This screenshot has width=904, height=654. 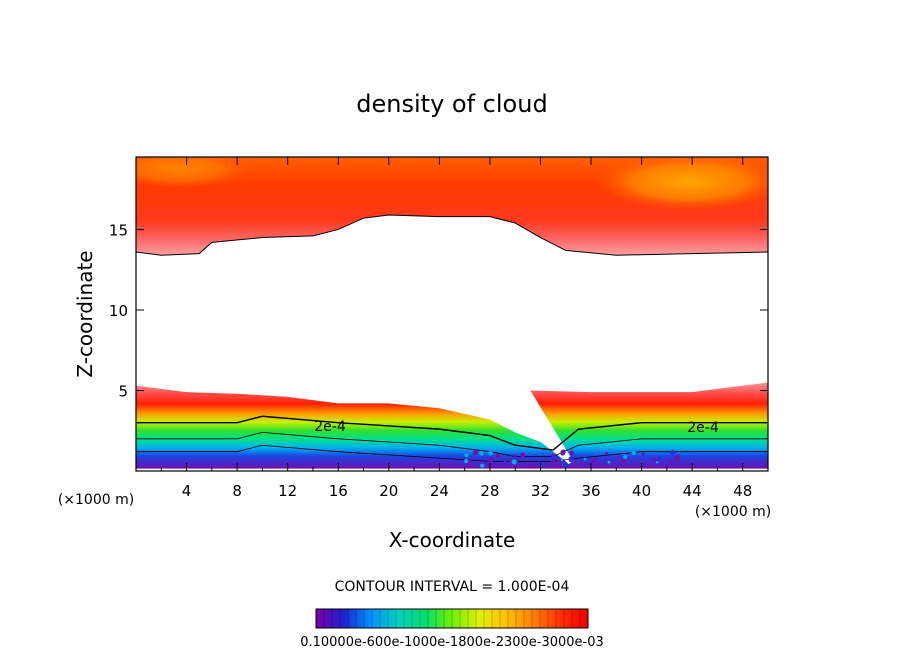 I want to click on x-tick-label: 36, so click(x=590, y=491).